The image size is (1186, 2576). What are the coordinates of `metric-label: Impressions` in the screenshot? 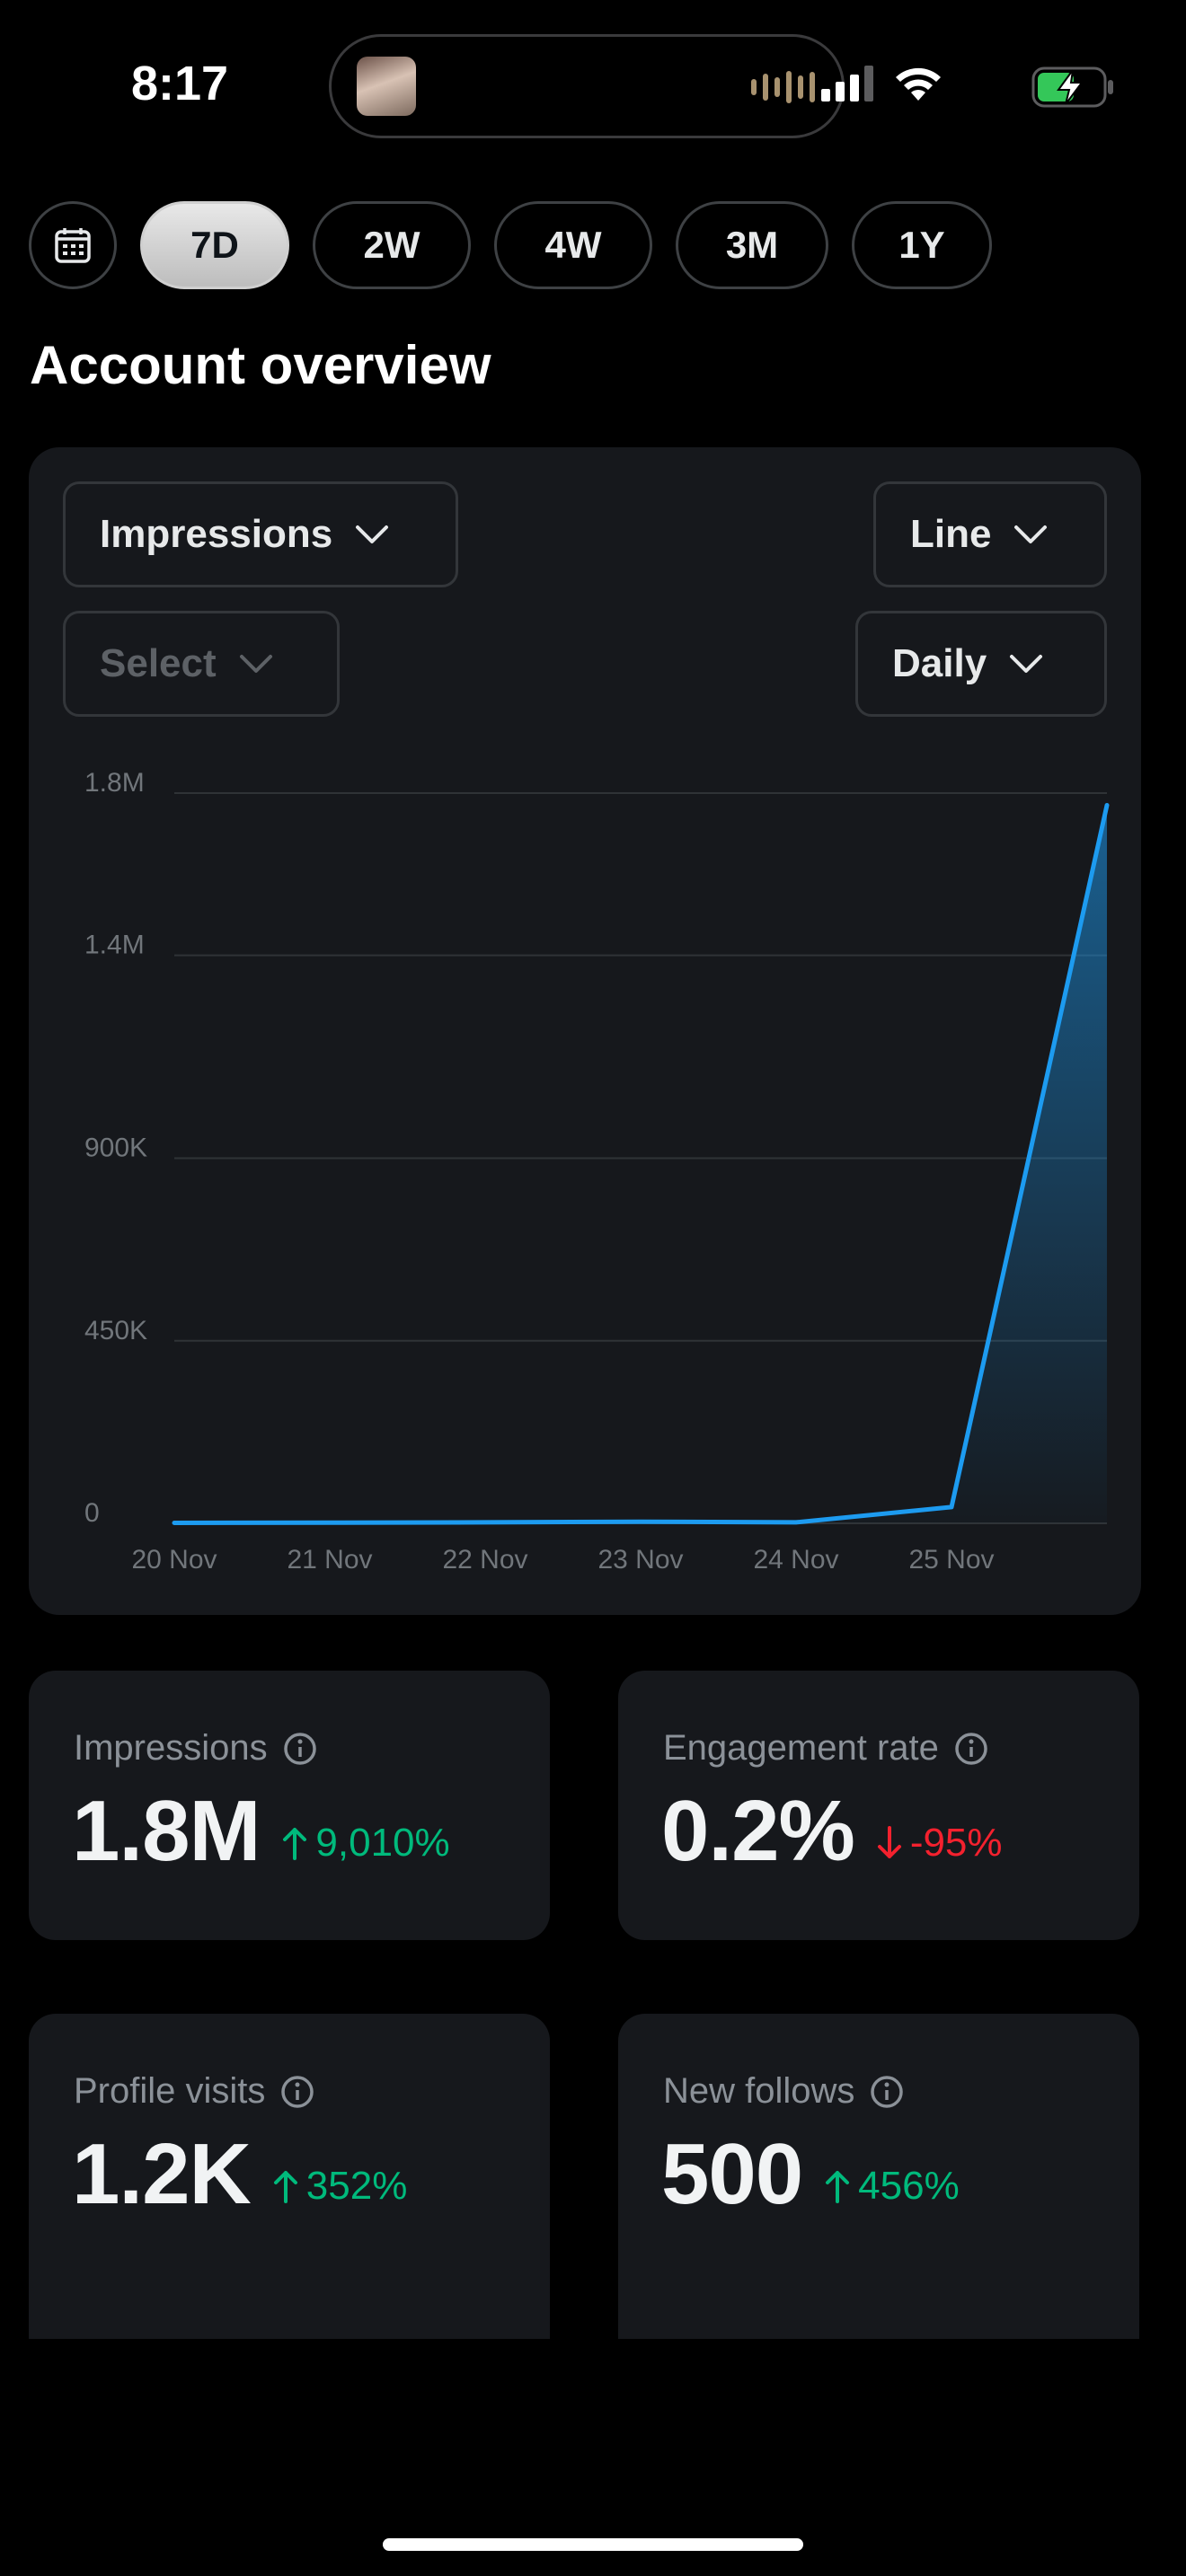 It's located at (171, 1748).